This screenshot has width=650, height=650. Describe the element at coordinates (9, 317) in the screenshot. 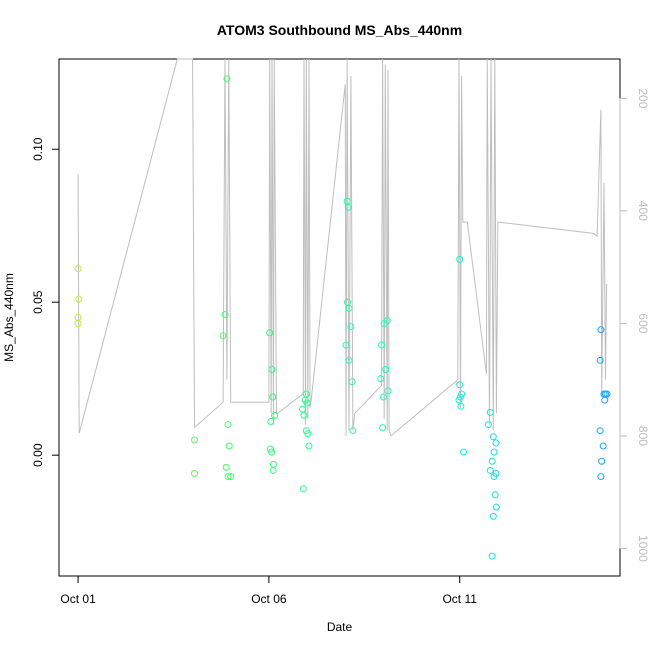

I see `y-axis-label: MS_Abs_440nm` at that location.